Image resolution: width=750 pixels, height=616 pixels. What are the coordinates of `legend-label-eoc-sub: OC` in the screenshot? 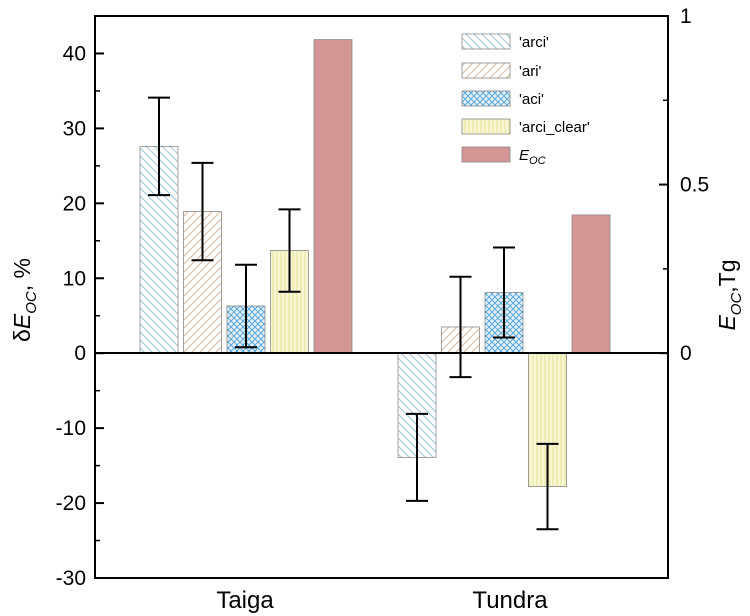 It's located at (537, 161).